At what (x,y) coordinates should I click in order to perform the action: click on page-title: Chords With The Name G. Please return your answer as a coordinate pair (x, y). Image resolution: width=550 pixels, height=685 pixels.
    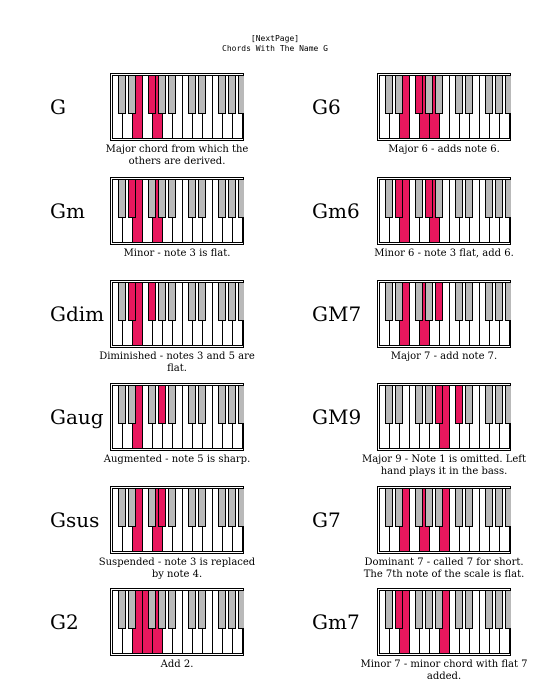
    Looking at the image, I should click on (275, 48).